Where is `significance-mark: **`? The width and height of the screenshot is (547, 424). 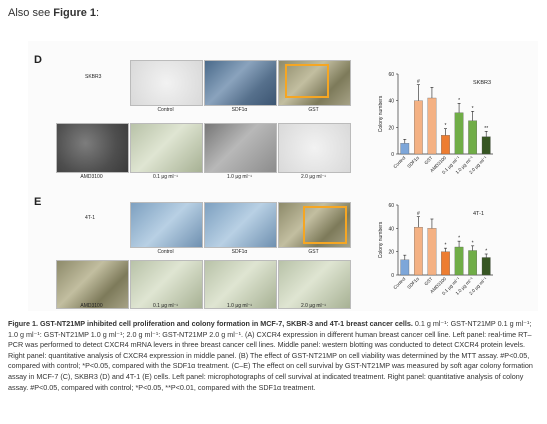
significance-mark: ** is located at coordinates (486, 129).